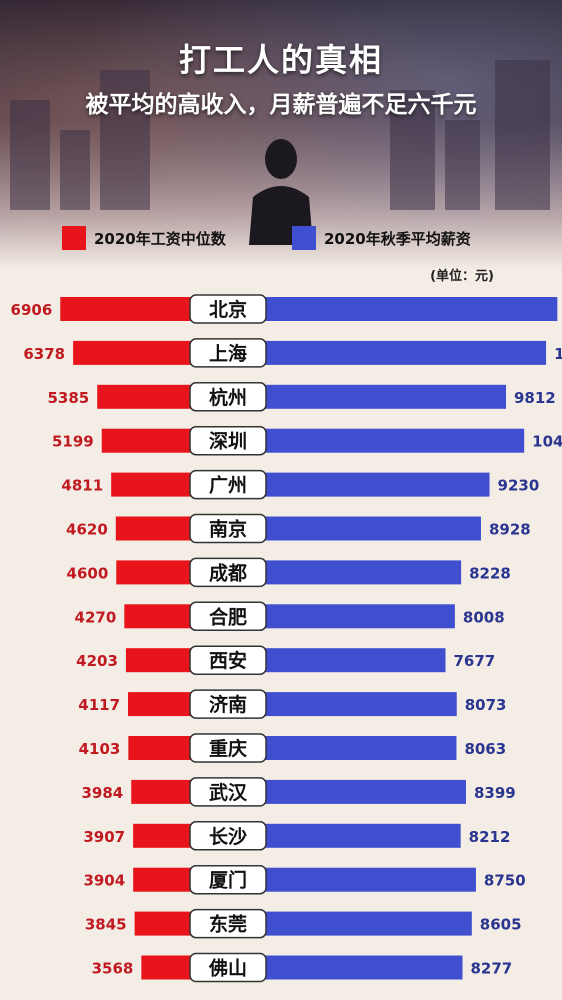 The width and height of the screenshot is (562, 1000). Describe the element at coordinates (304, 238) in the screenshot. I see `legend-swatch-average` at that location.